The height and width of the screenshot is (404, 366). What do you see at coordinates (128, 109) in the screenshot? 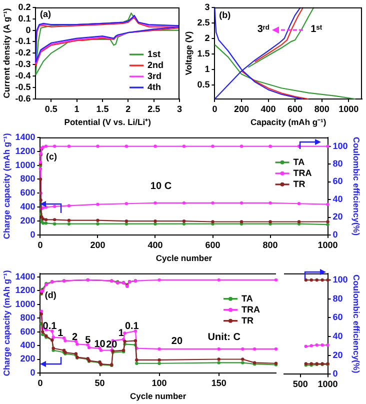
I see `x-tick-label: 2` at bounding box center [128, 109].